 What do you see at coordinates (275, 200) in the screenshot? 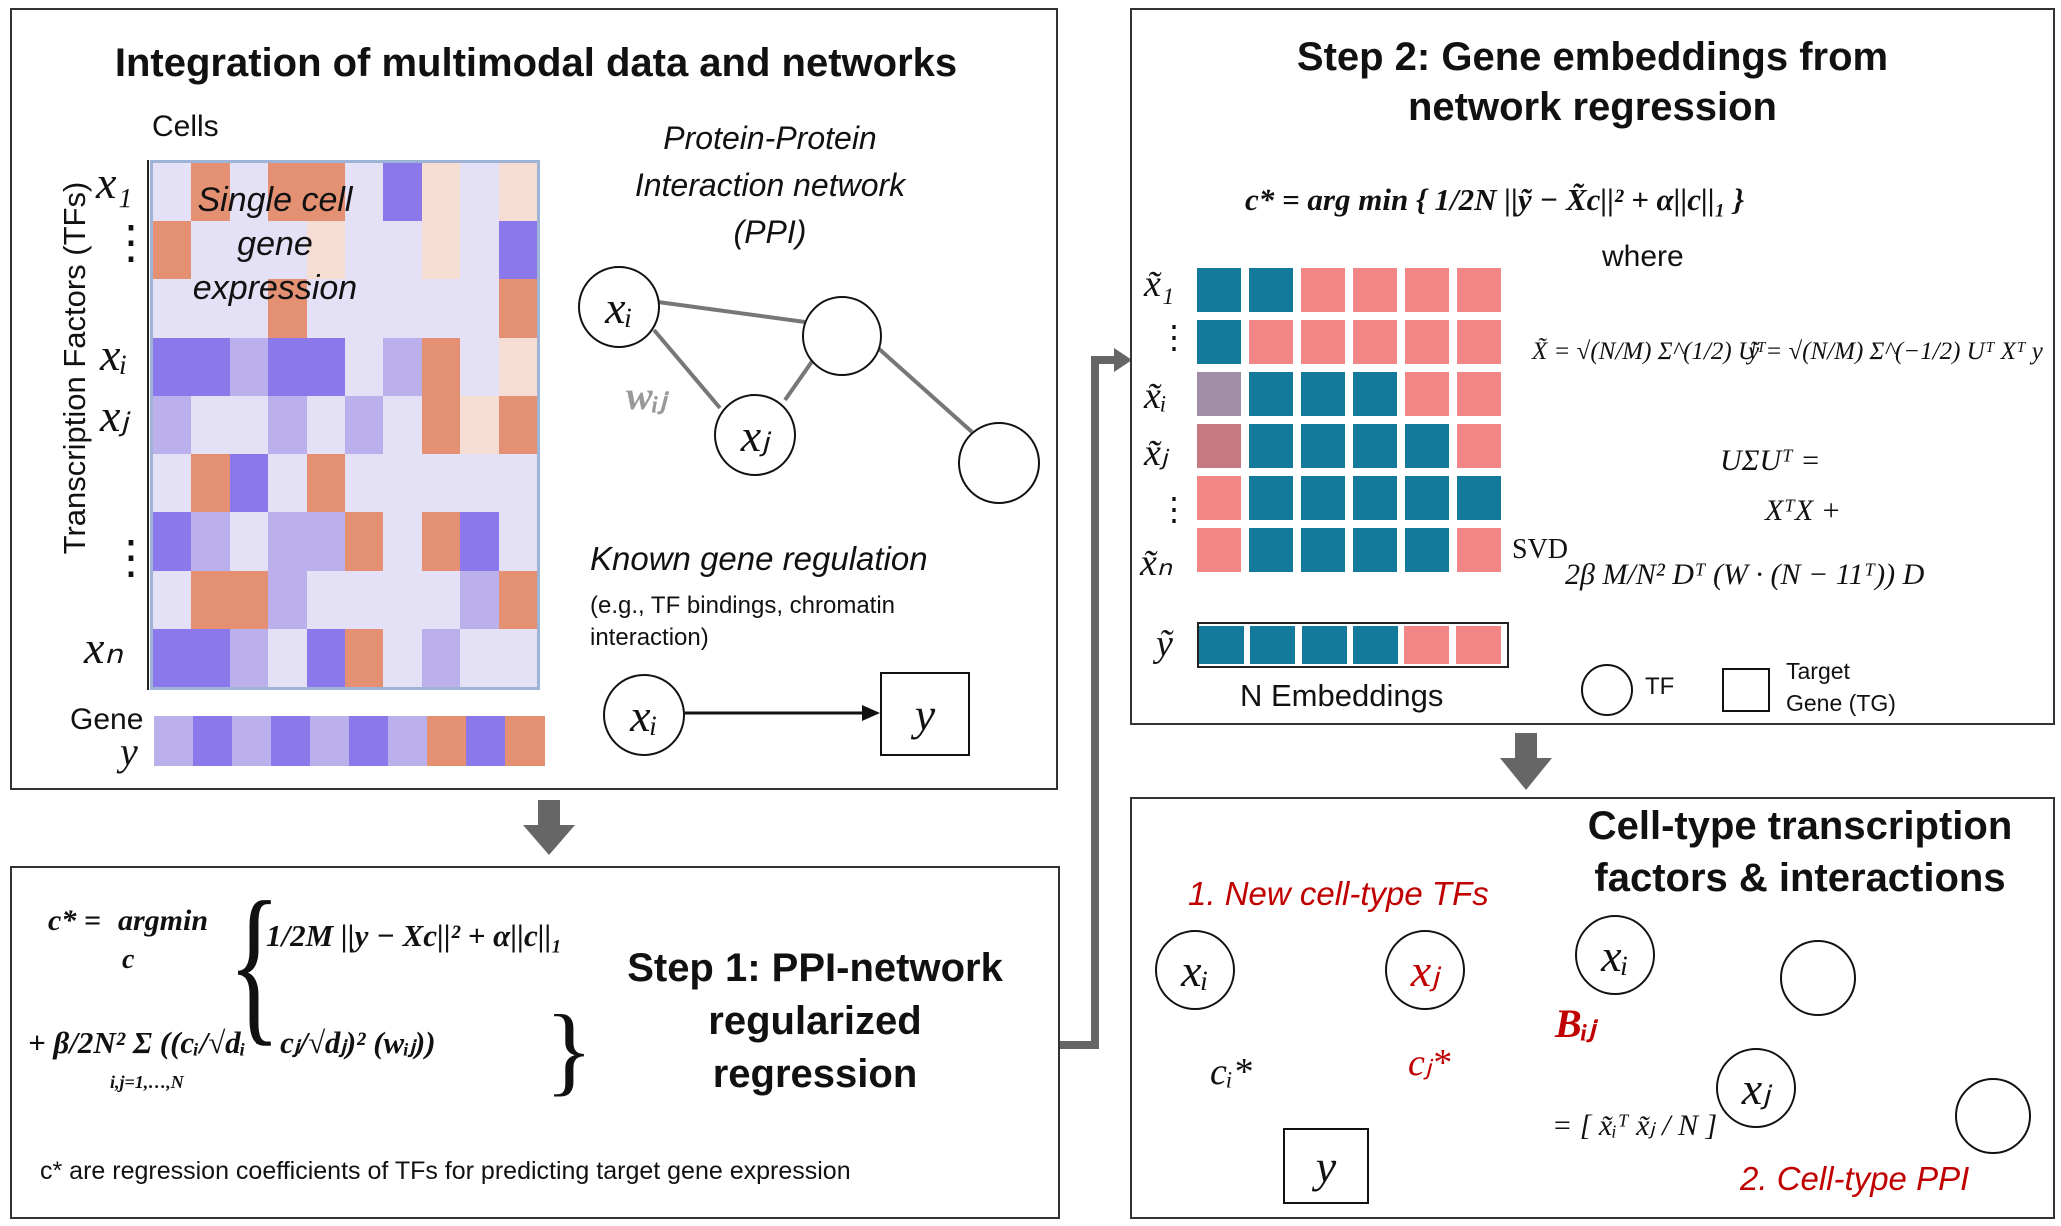
I see `overlay-line-1: Single cell` at bounding box center [275, 200].